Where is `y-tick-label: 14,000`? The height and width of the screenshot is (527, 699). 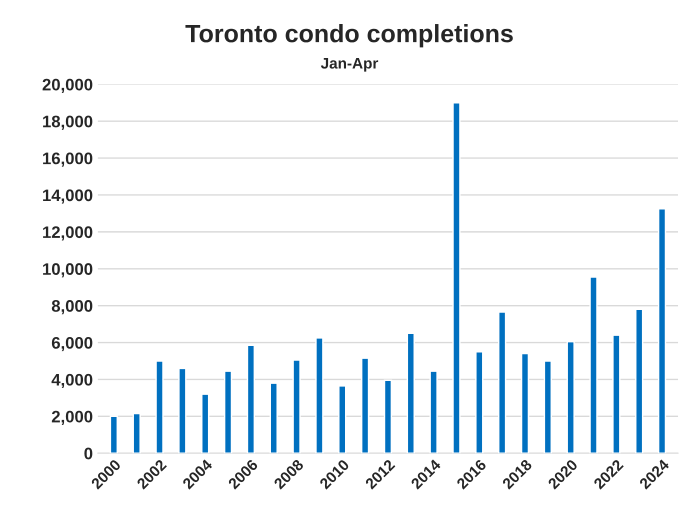 y-tick-label: 14,000 is located at coordinates (67, 196).